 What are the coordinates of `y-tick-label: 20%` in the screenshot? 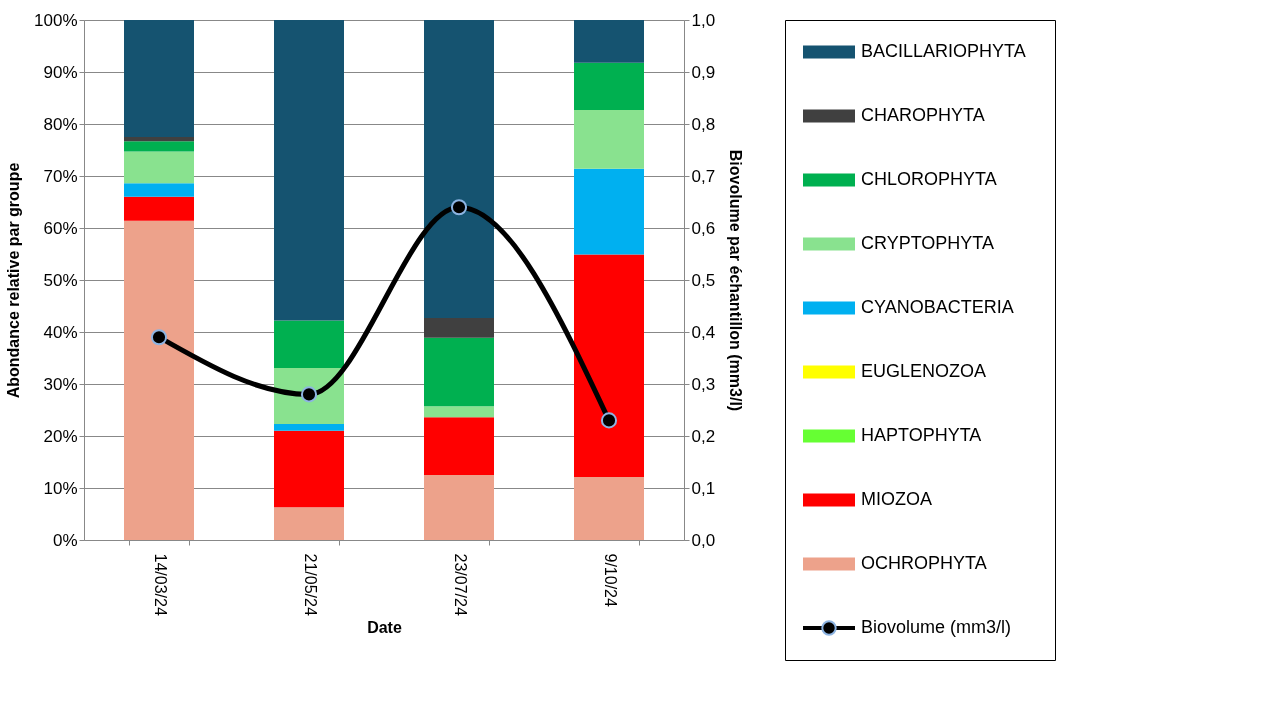 It's located at (60, 436).